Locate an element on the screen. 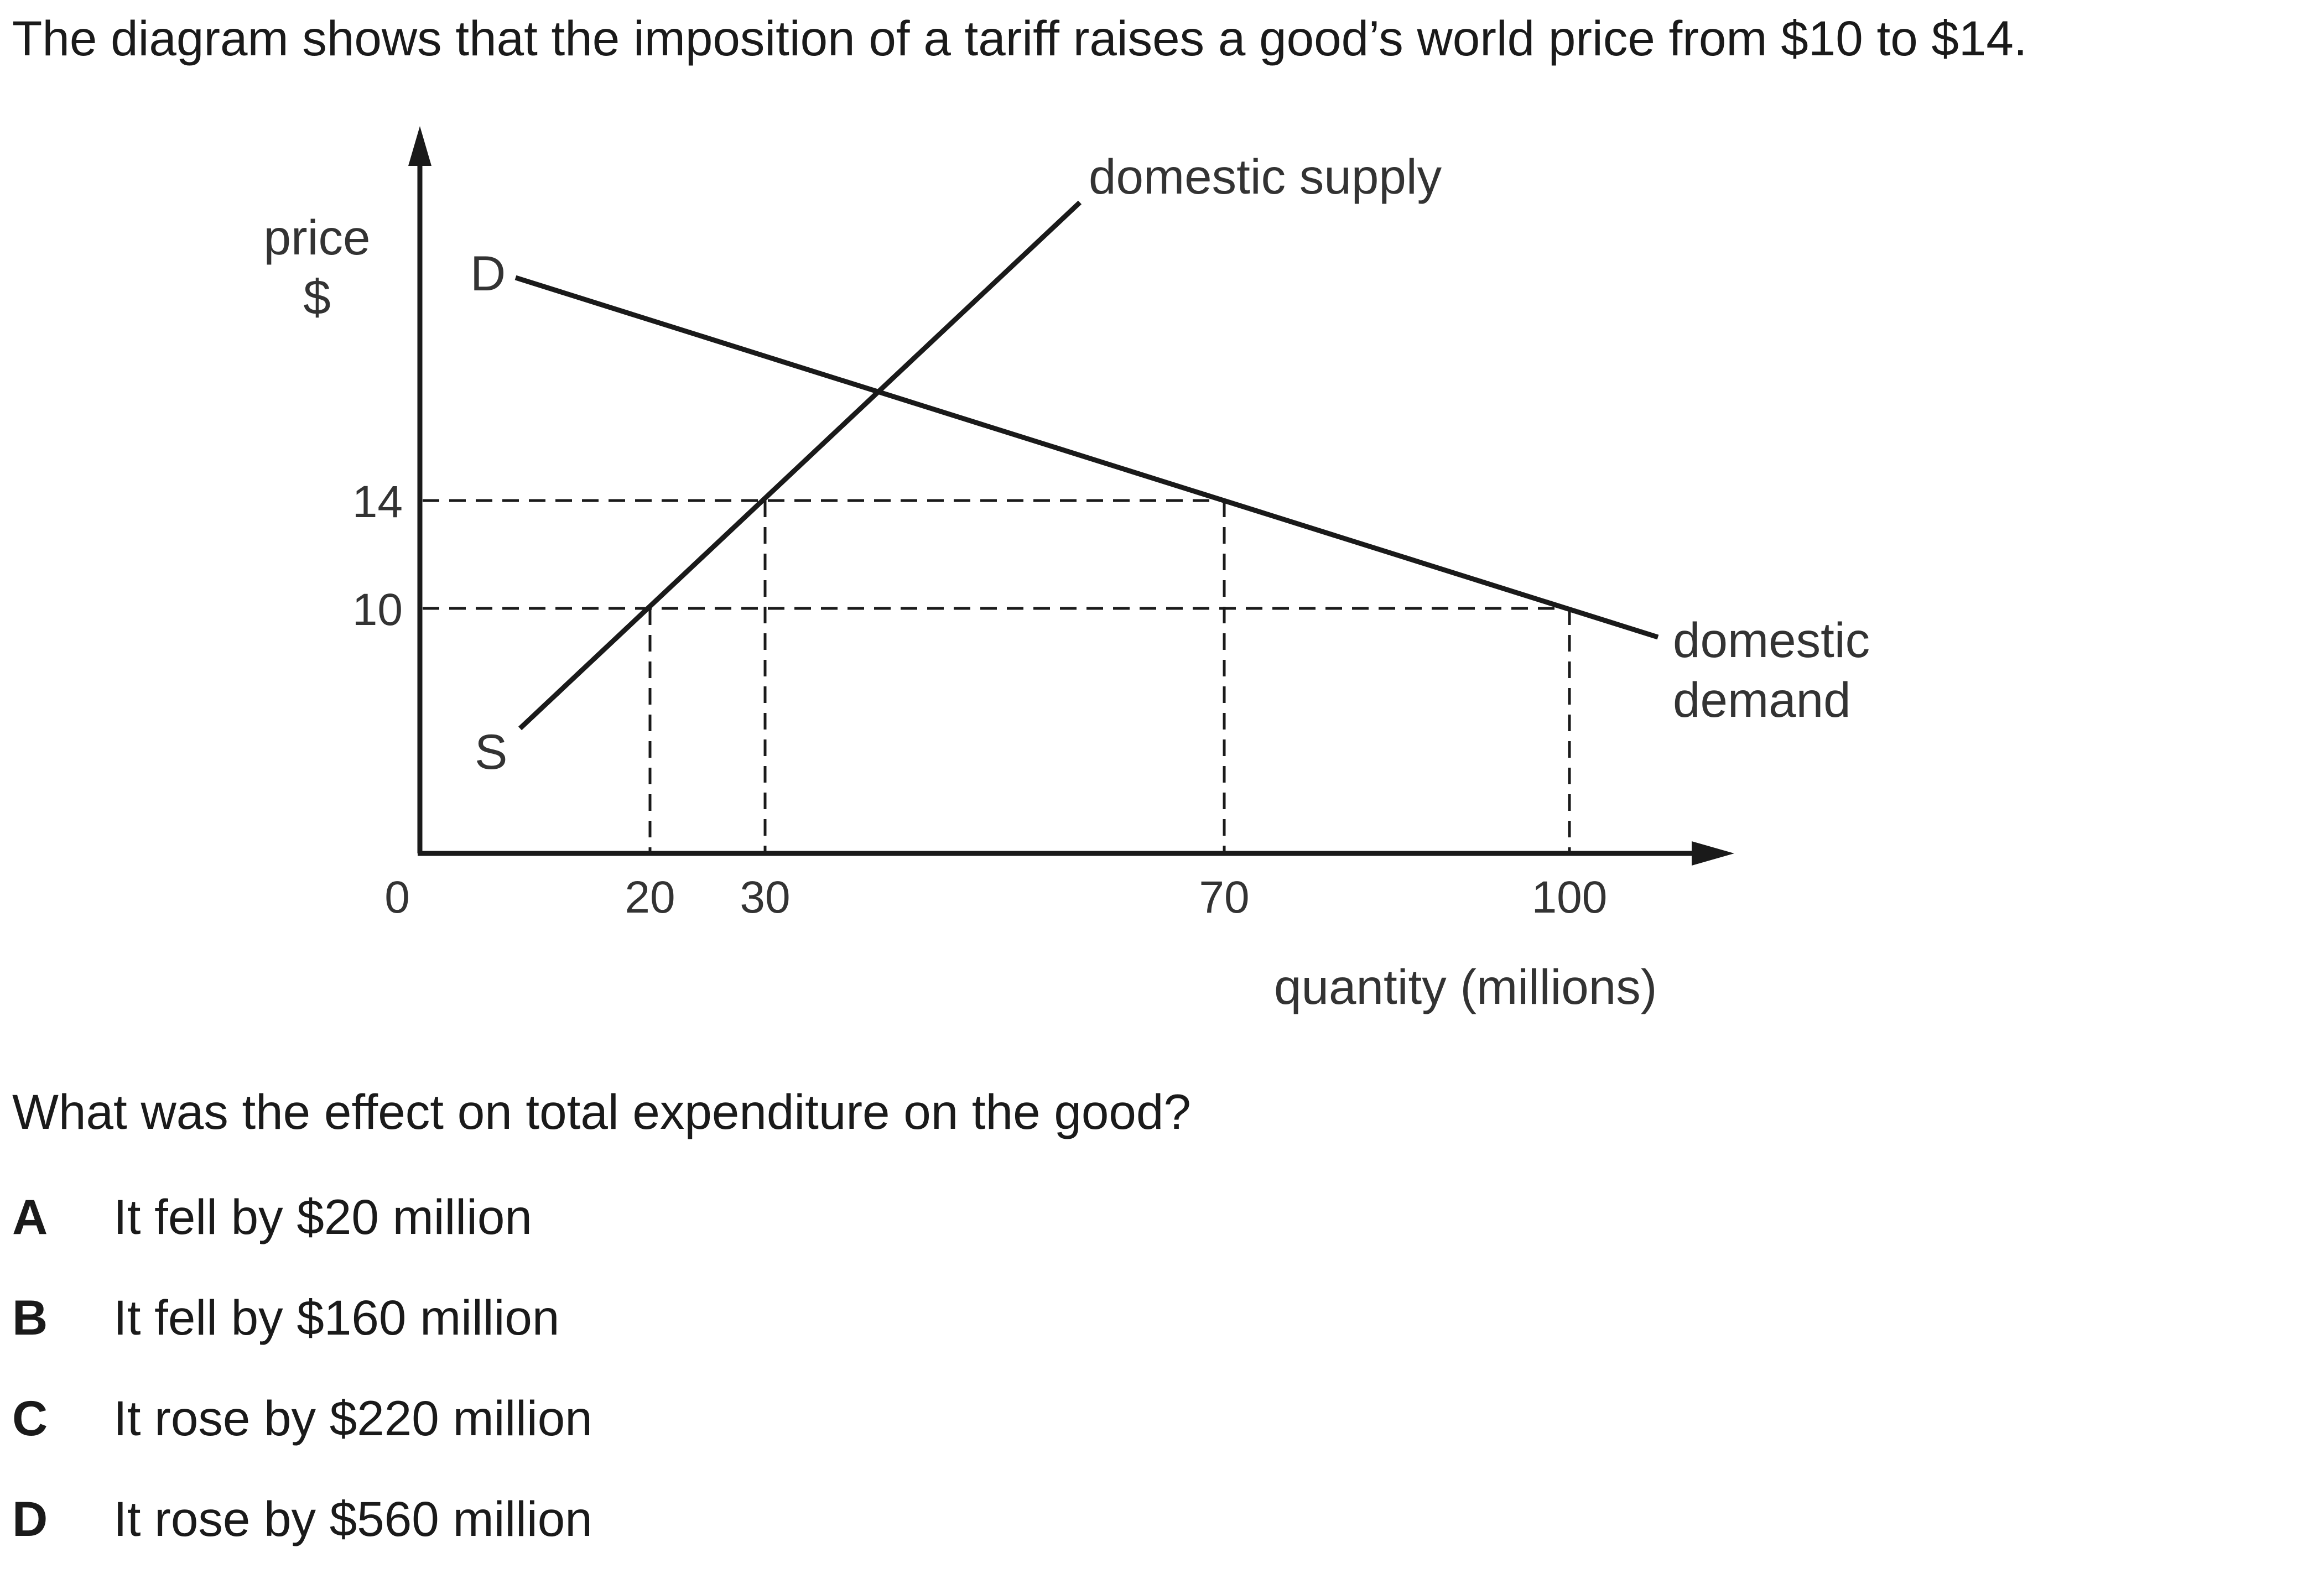  option-d-letter: D is located at coordinates (30, 1518).